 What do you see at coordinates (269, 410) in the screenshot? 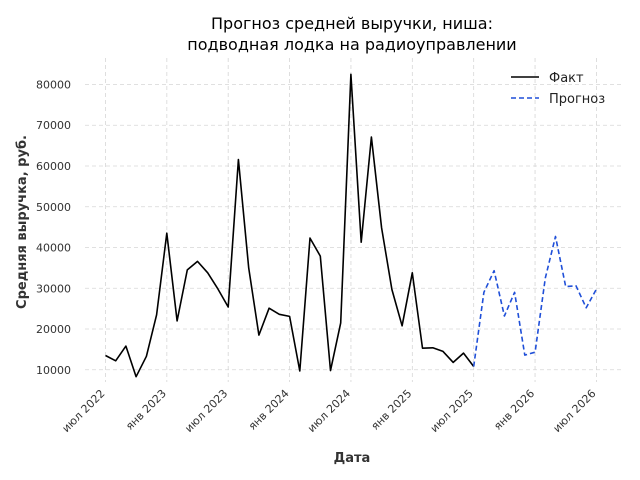
I see `x-tick-label: янв 2024` at bounding box center [269, 410].